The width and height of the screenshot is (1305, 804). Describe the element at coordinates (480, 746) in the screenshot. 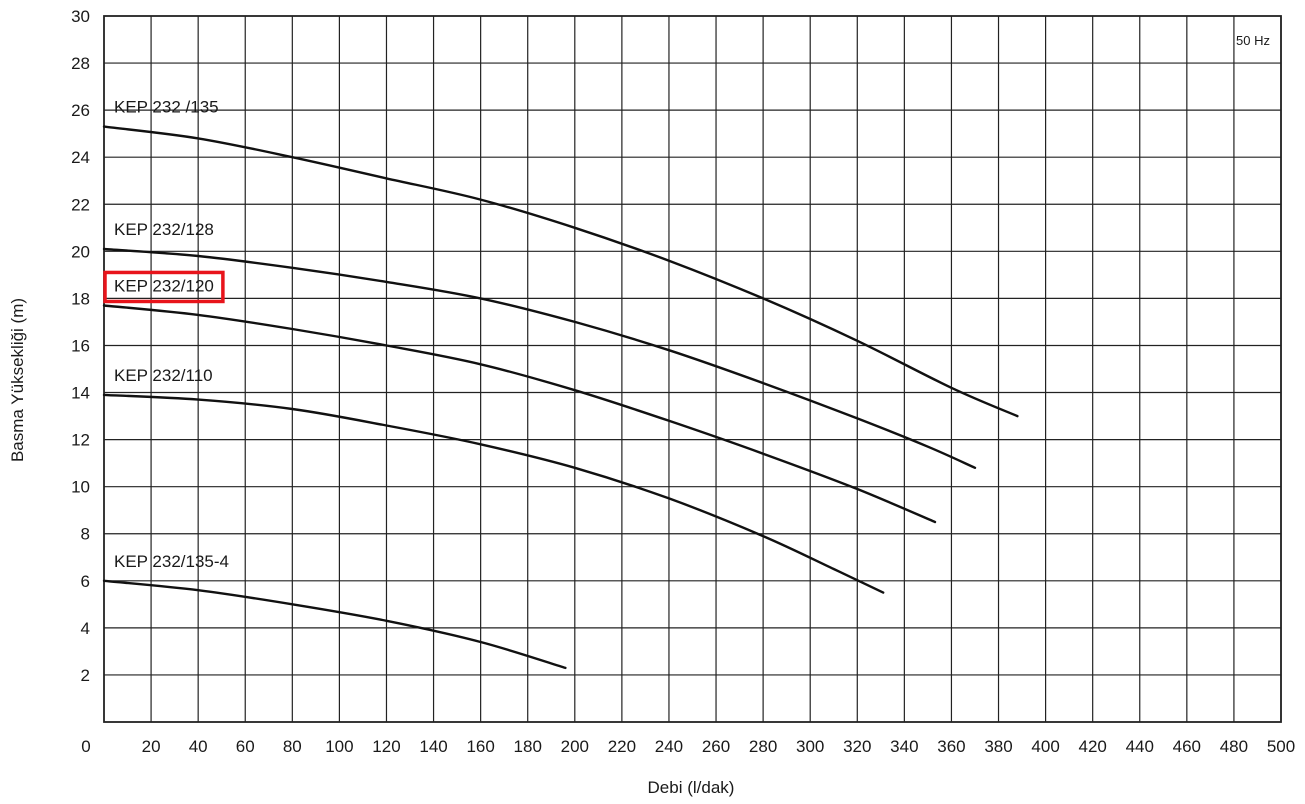

I see `x-tick-label: 160` at that location.